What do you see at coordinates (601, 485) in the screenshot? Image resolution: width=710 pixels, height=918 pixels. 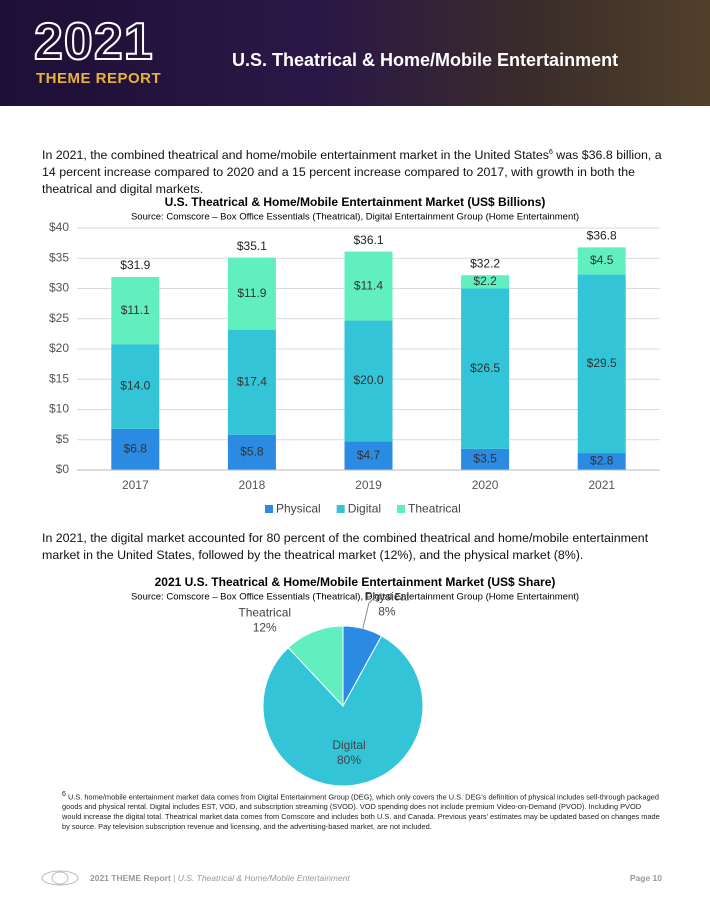 I see `x-tick-label: 2021` at bounding box center [601, 485].